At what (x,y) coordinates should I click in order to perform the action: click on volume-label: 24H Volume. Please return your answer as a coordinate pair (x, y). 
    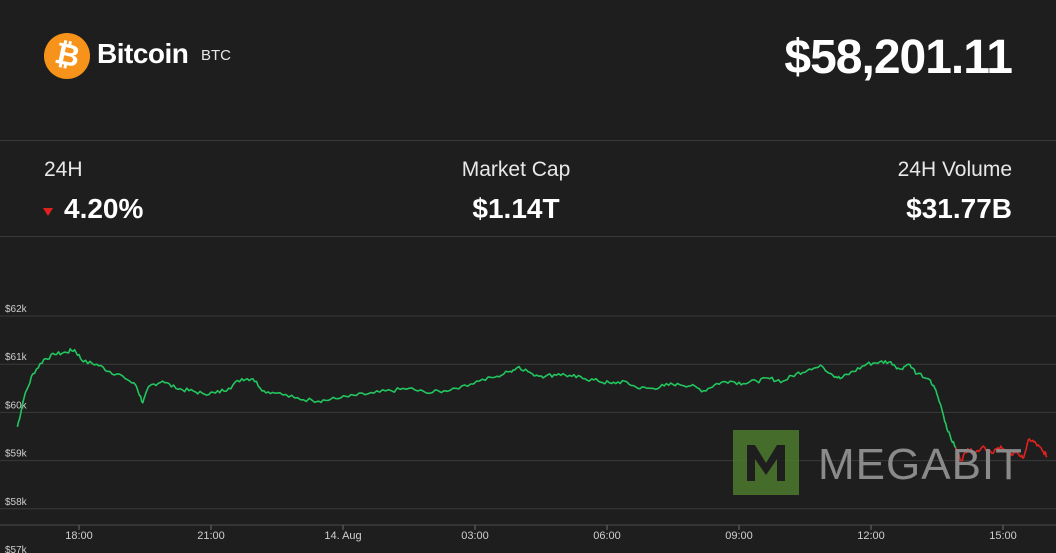
    Looking at the image, I should click on (954, 169).